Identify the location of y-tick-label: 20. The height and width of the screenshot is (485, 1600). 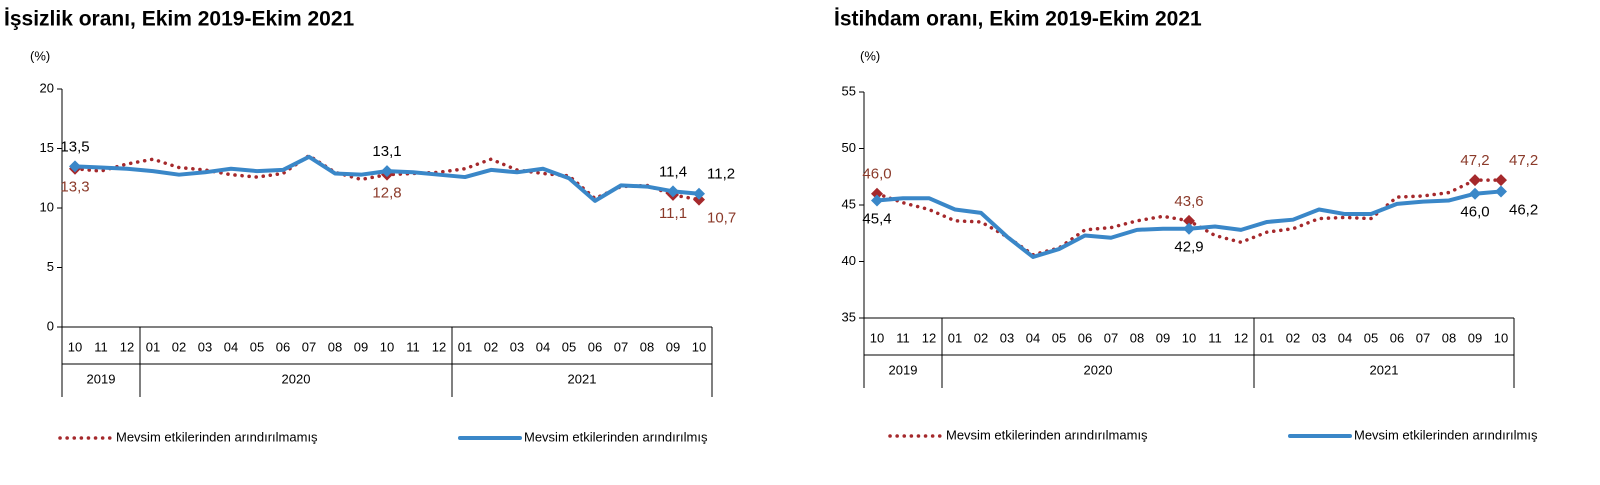
(47, 87).